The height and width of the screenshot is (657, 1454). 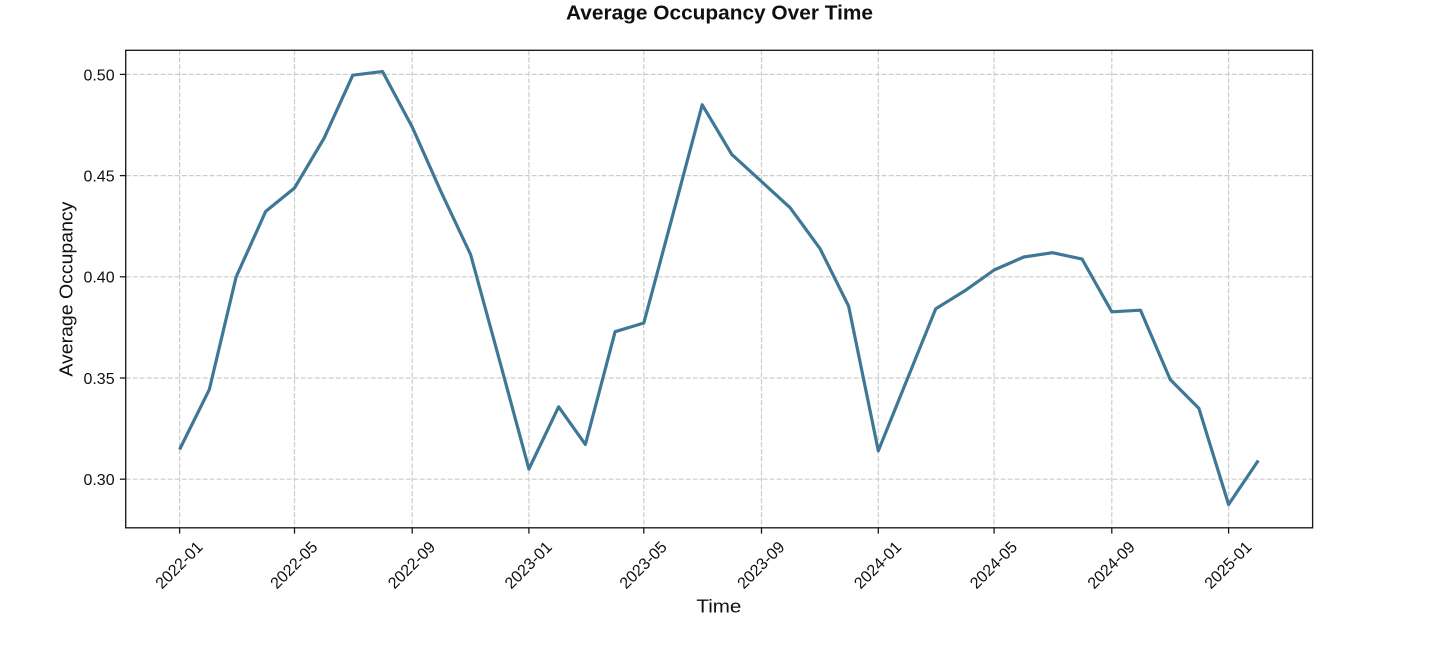 What do you see at coordinates (66, 289) in the screenshot?
I see `svg-text: Average Occupancy` at bounding box center [66, 289].